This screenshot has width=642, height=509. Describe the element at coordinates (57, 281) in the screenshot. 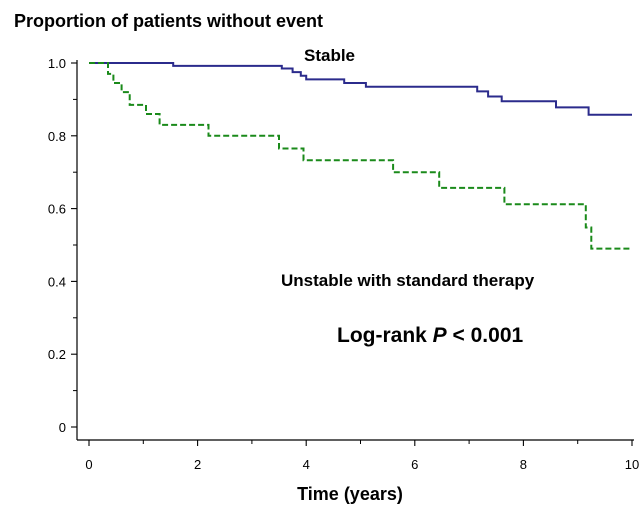

I see `y-tick-label: 0.4` at that location.